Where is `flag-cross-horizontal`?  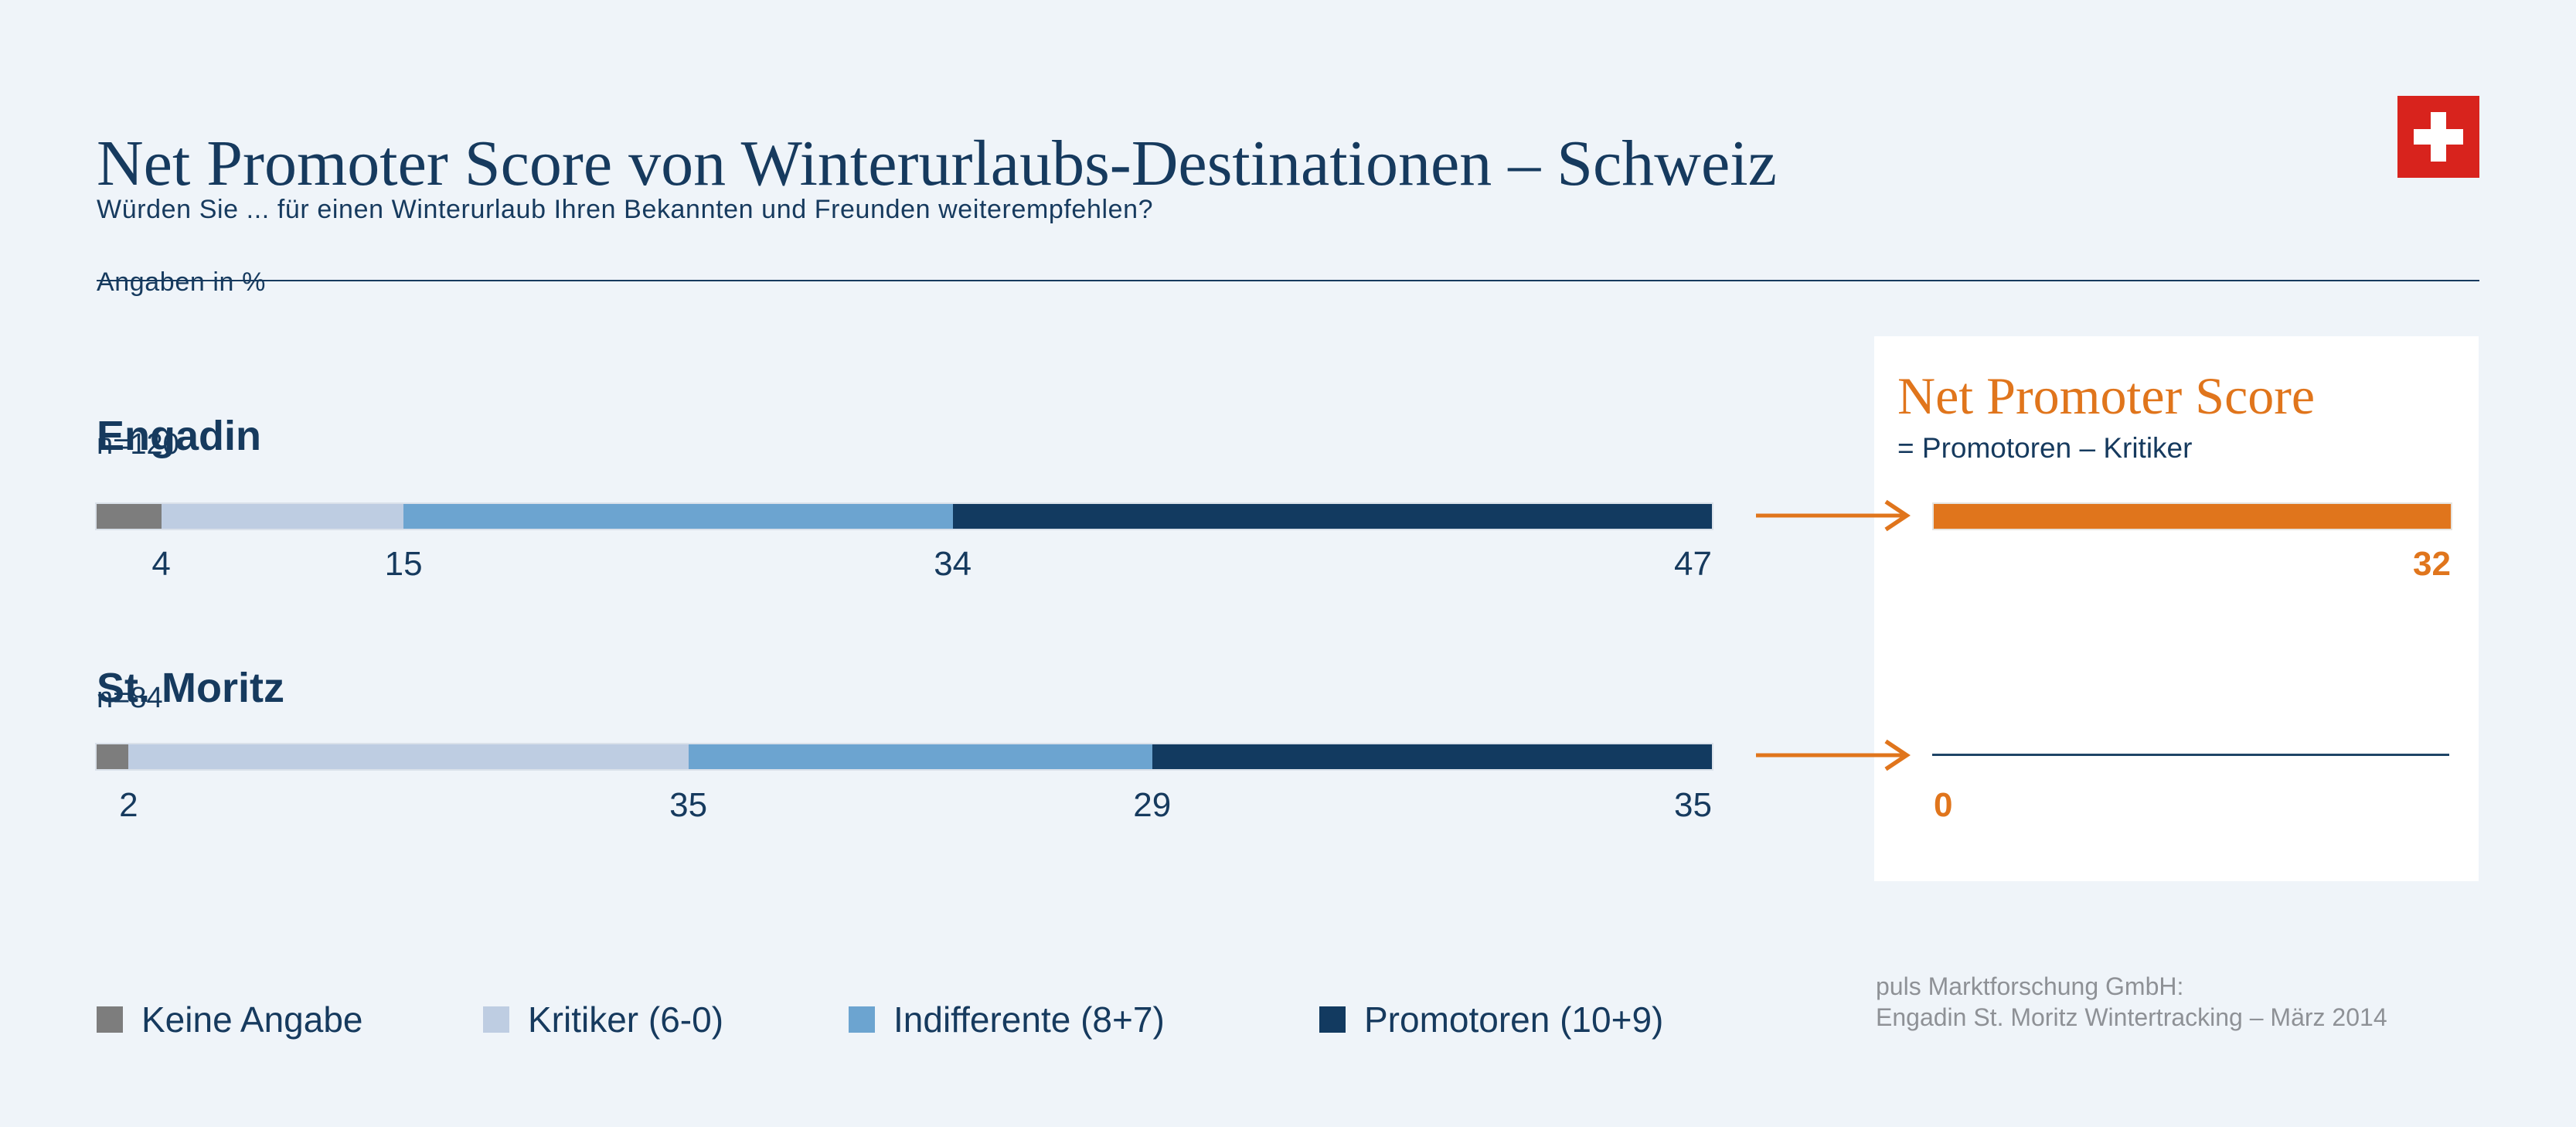
flag-cross-horizontal is located at coordinates (2438, 137).